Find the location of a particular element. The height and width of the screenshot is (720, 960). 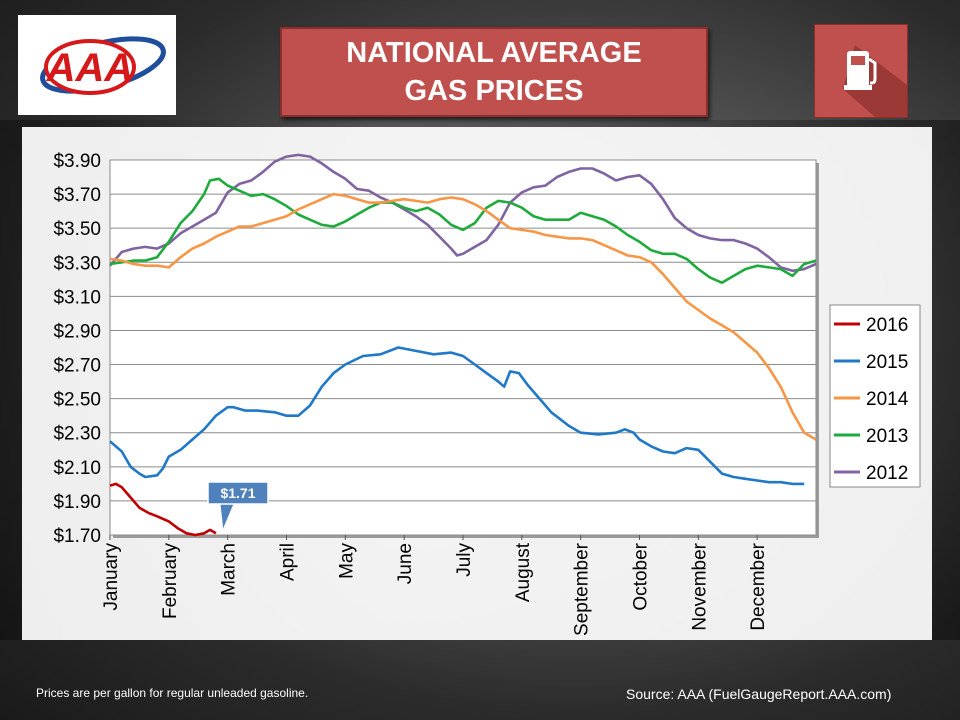

series-line-2012 is located at coordinates (463, 213).